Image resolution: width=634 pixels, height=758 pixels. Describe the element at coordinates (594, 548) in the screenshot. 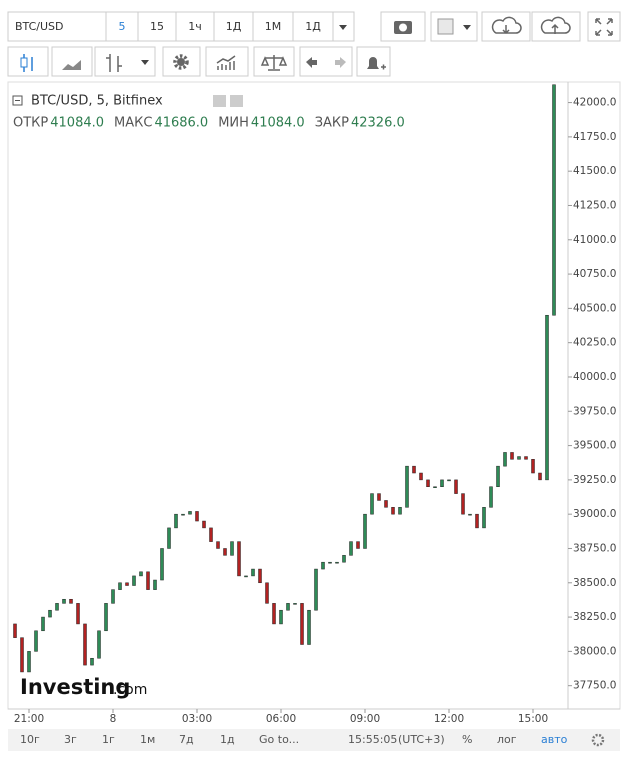

I see `y-tick-label: 38750.0` at that location.